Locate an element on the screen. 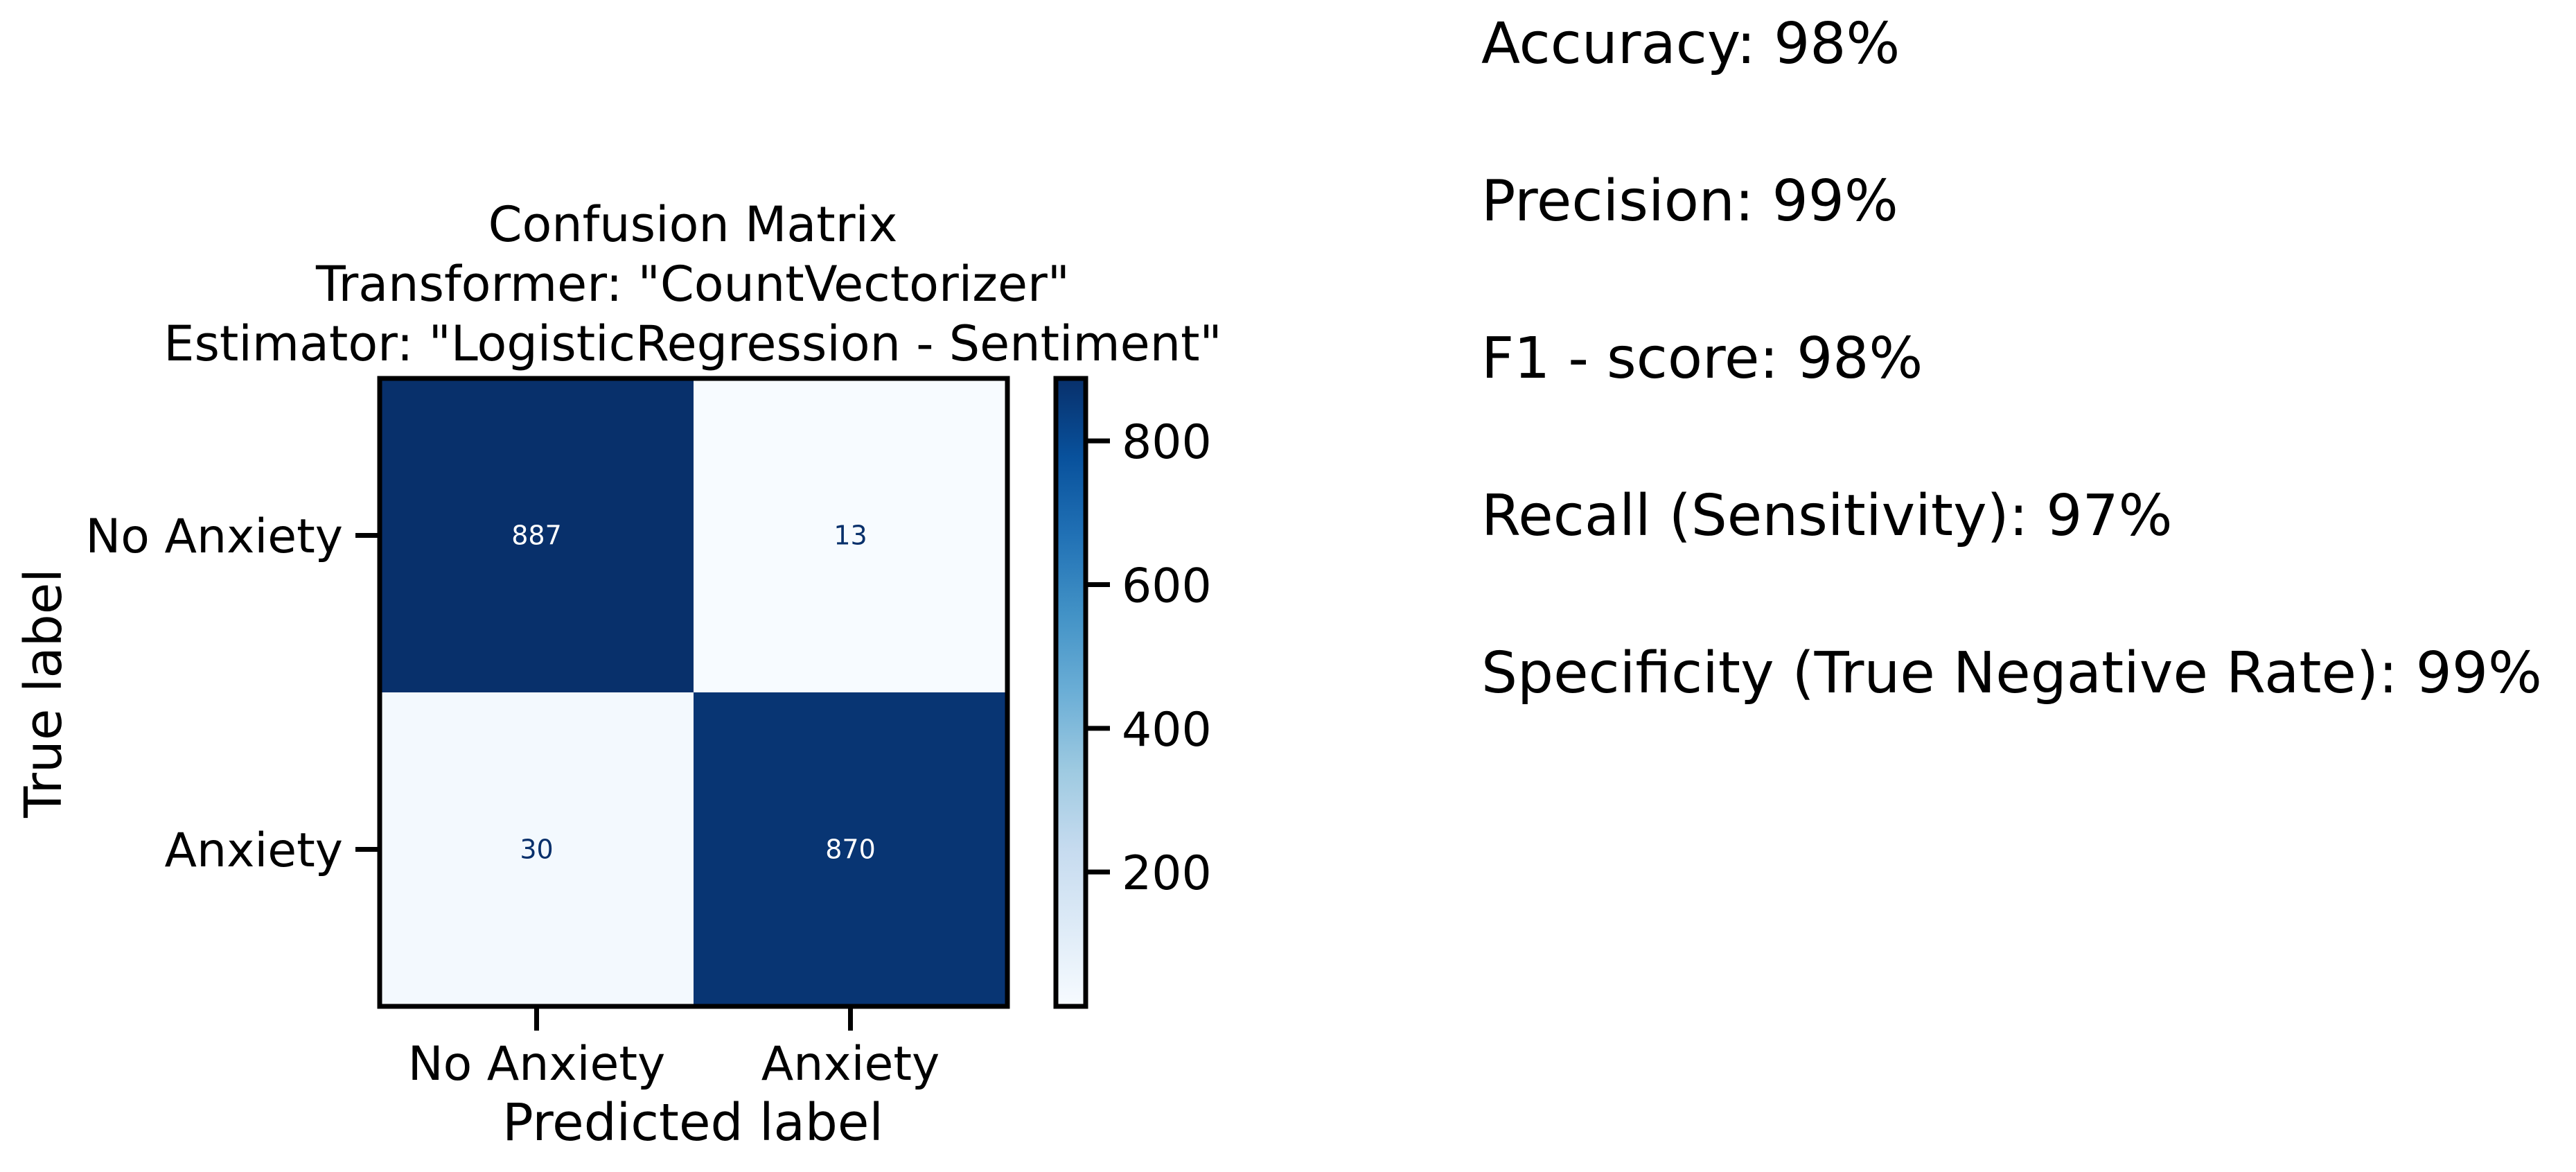 The width and height of the screenshot is (2576, 1172). chart-title-line: Transformer: "CountVectorizer" is located at coordinates (692, 284).